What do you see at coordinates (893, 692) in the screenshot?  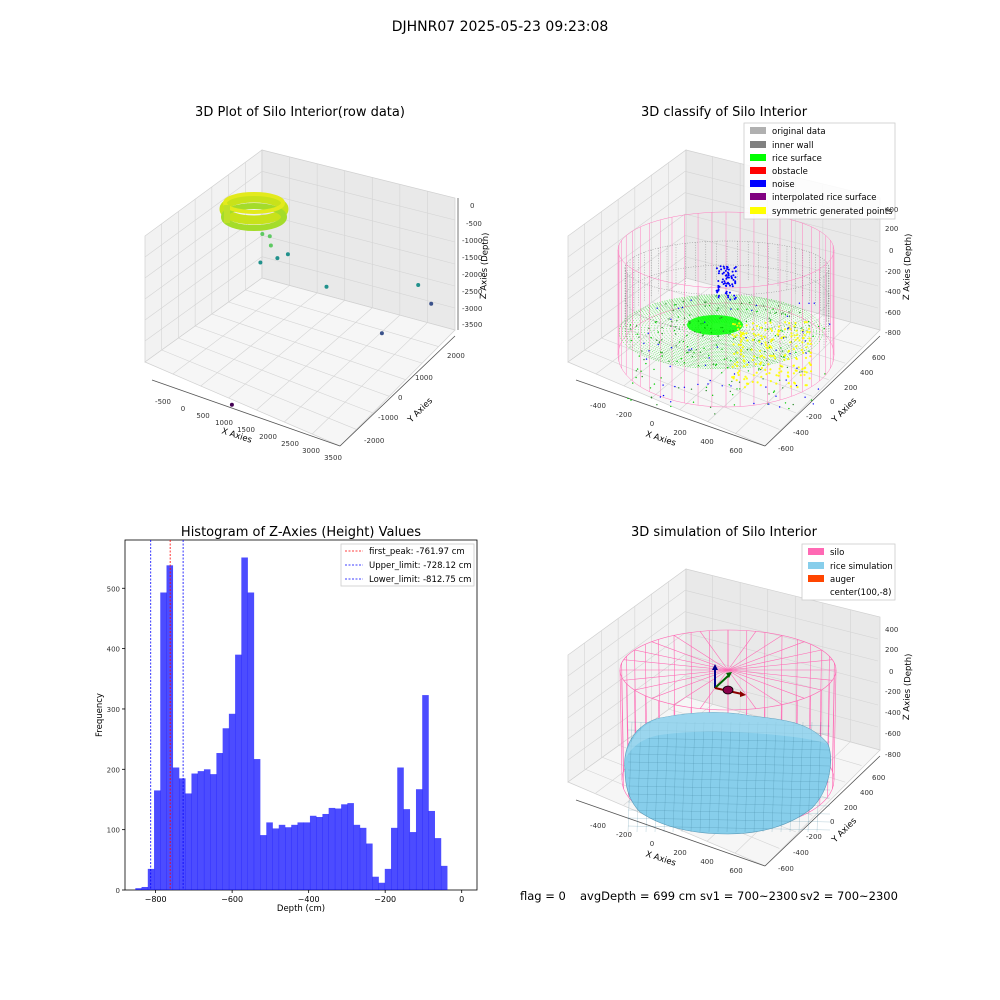 I see `simulation-z-ticks: 400 200 0 -200 -400 -600 -800` at bounding box center [893, 692].